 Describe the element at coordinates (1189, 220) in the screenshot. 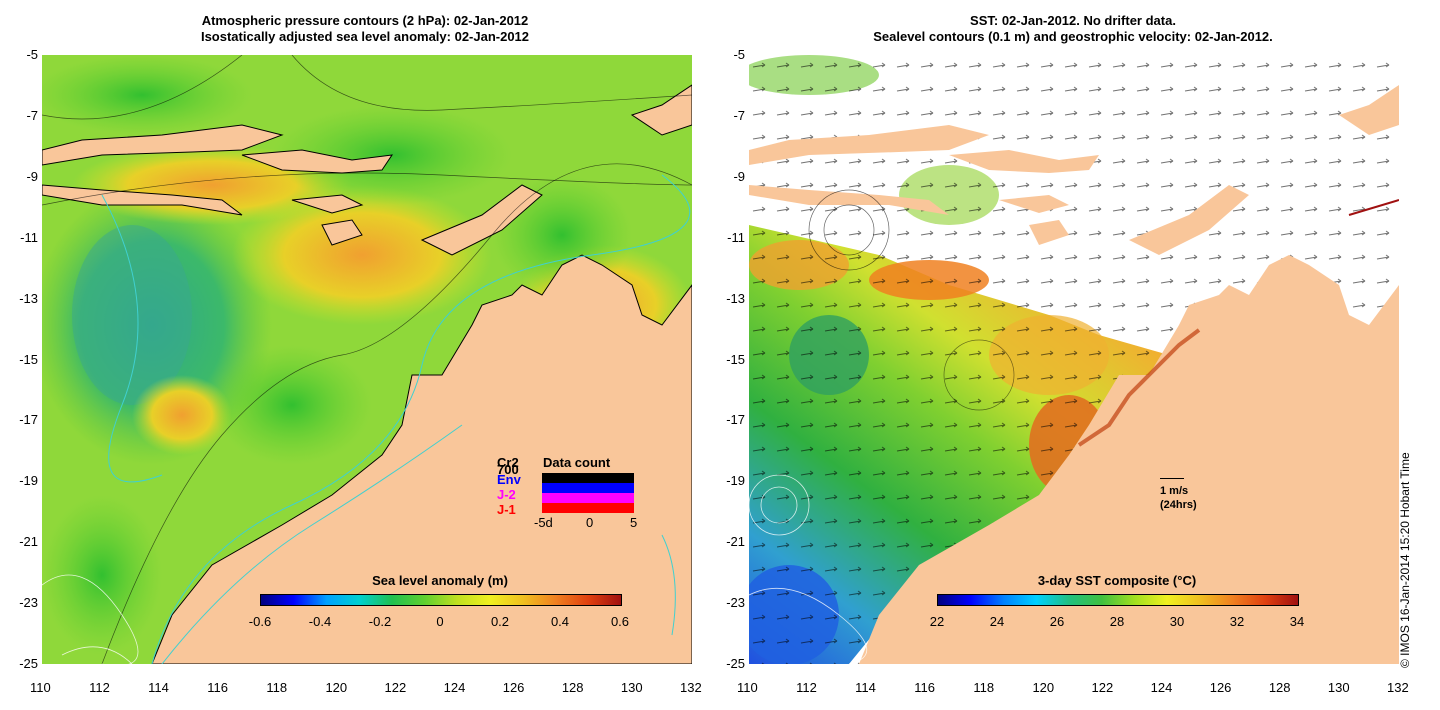

I see `timor-island-sst` at that location.